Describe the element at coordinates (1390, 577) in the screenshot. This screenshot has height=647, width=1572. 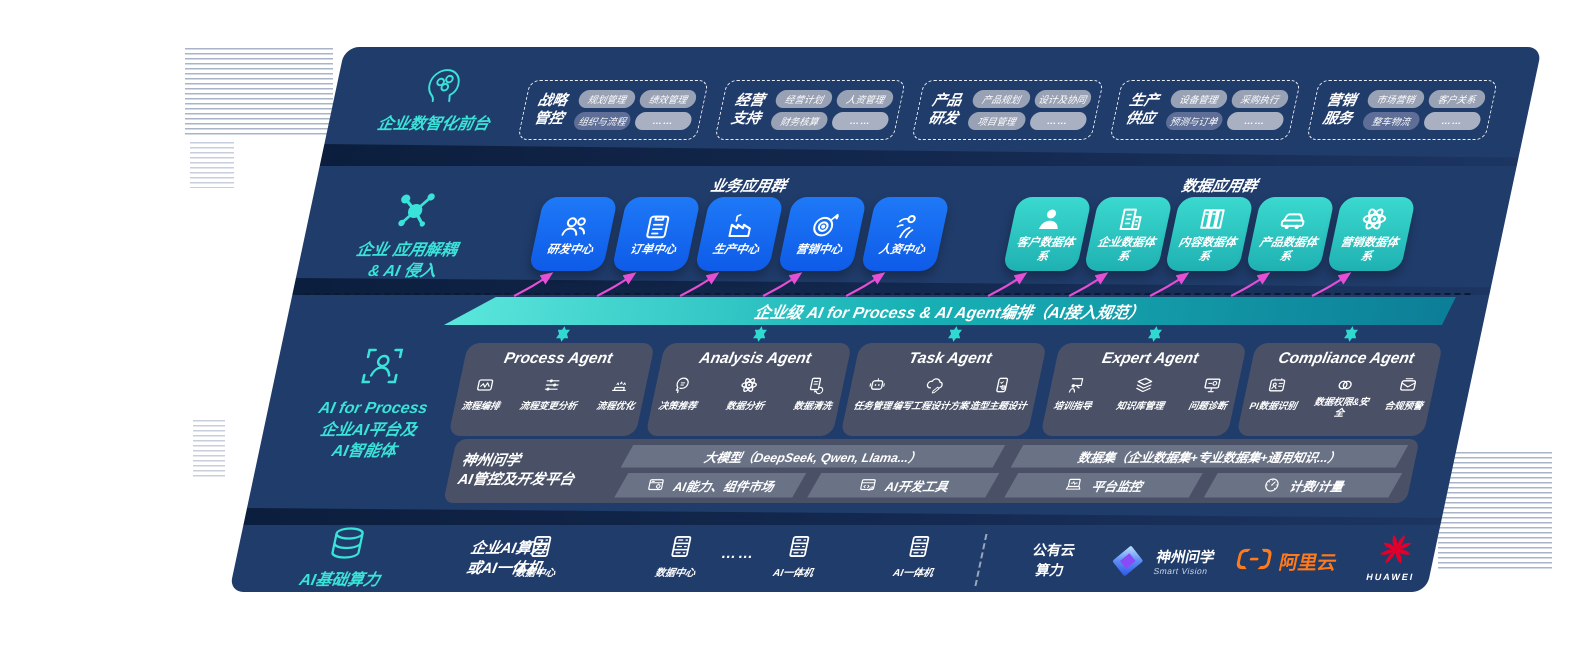
I see `huawei-name: HUAWEI` at that location.